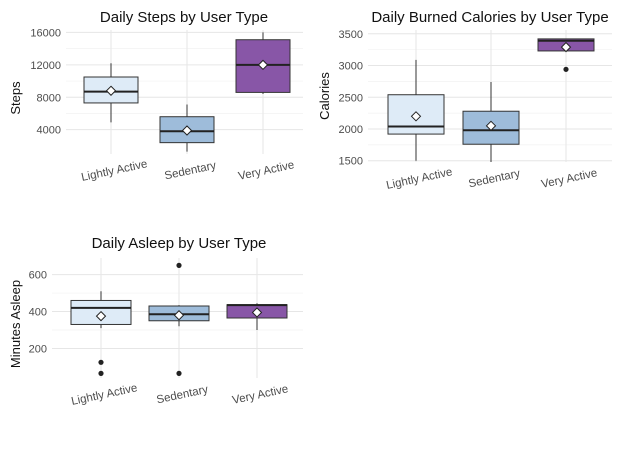 This screenshot has height=454, width=620. Describe the element at coordinates (38, 313) in the screenshot. I see `y-tick-label: 400` at that location.